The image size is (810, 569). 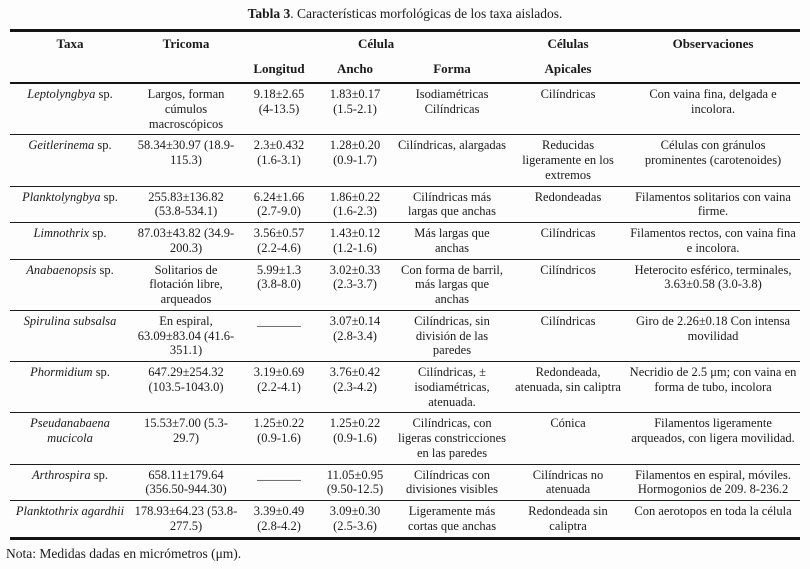 What do you see at coordinates (452, 204) in the screenshot?
I see `cell-forma: Cilíndricas más largas que anchas` at bounding box center [452, 204].